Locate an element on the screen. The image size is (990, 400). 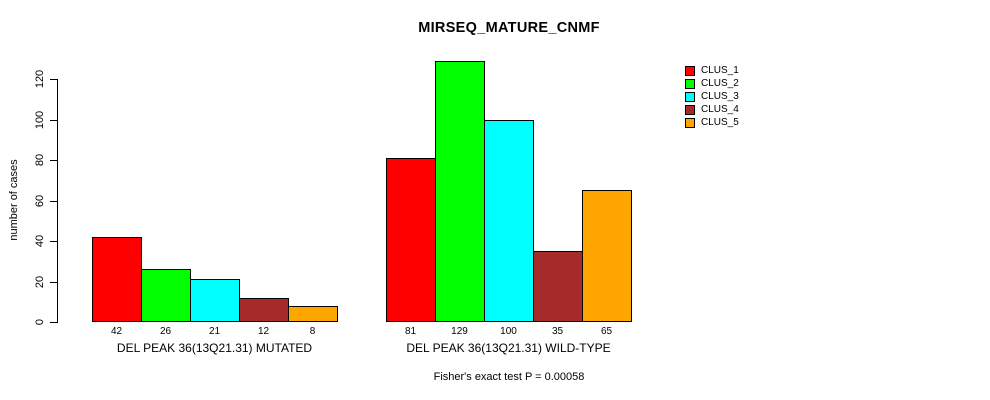
footnote: Fisher's exact test P = 0.00058 is located at coordinates (509, 377).